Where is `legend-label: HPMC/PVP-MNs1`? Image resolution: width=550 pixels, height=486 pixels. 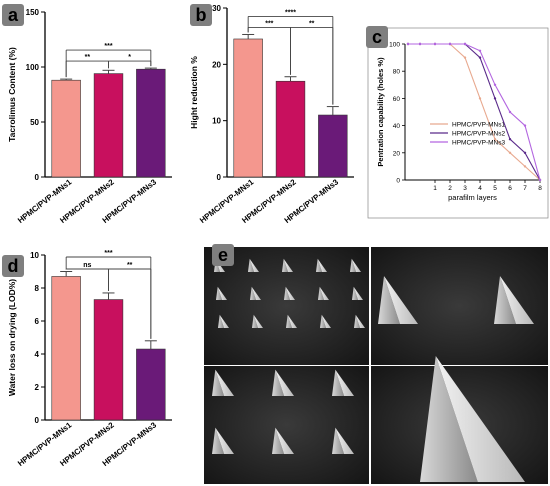
legend-label: HPMC/PVP-MNs1 is located at coordinates (478, 125).